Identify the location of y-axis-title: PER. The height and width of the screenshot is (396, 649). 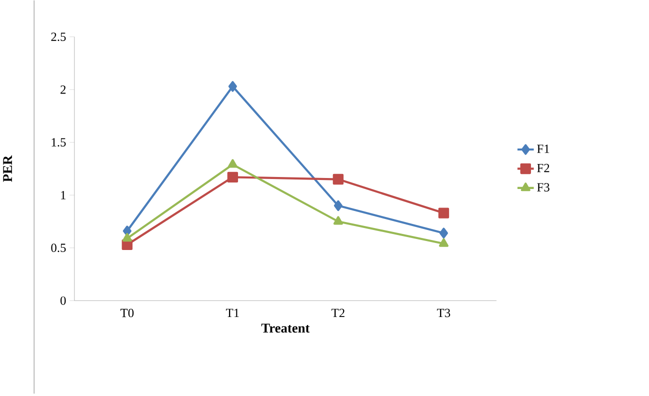
(7, 168).